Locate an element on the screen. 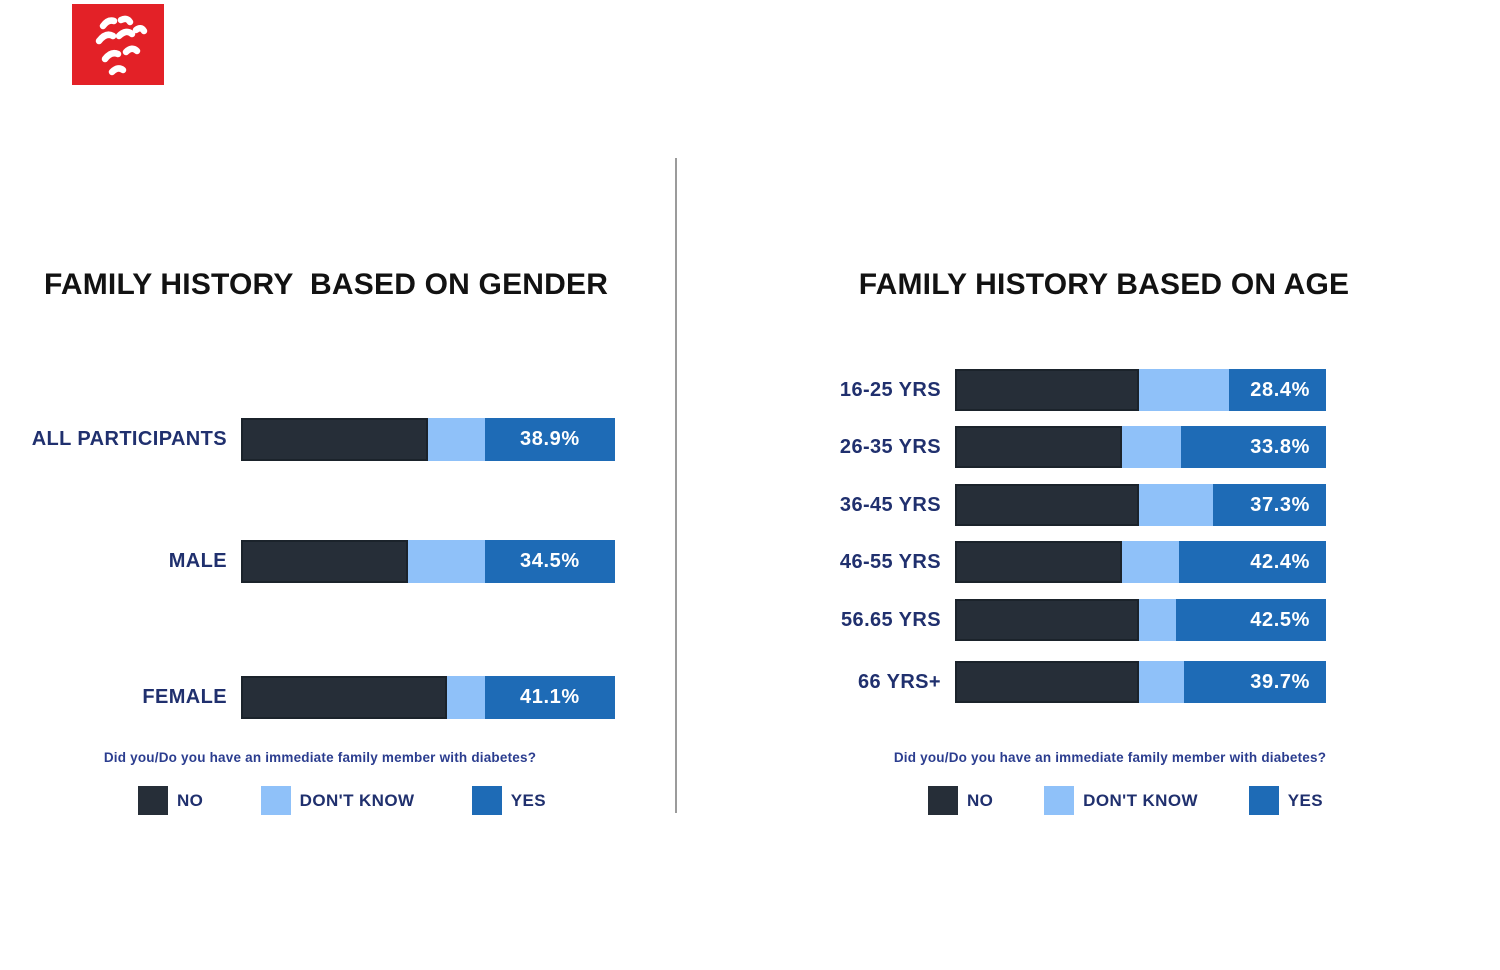 Image resolution: width=1500 pixels, height=970 pixels. yes-value-label: 34.5% is located at coordinates (550, 561).